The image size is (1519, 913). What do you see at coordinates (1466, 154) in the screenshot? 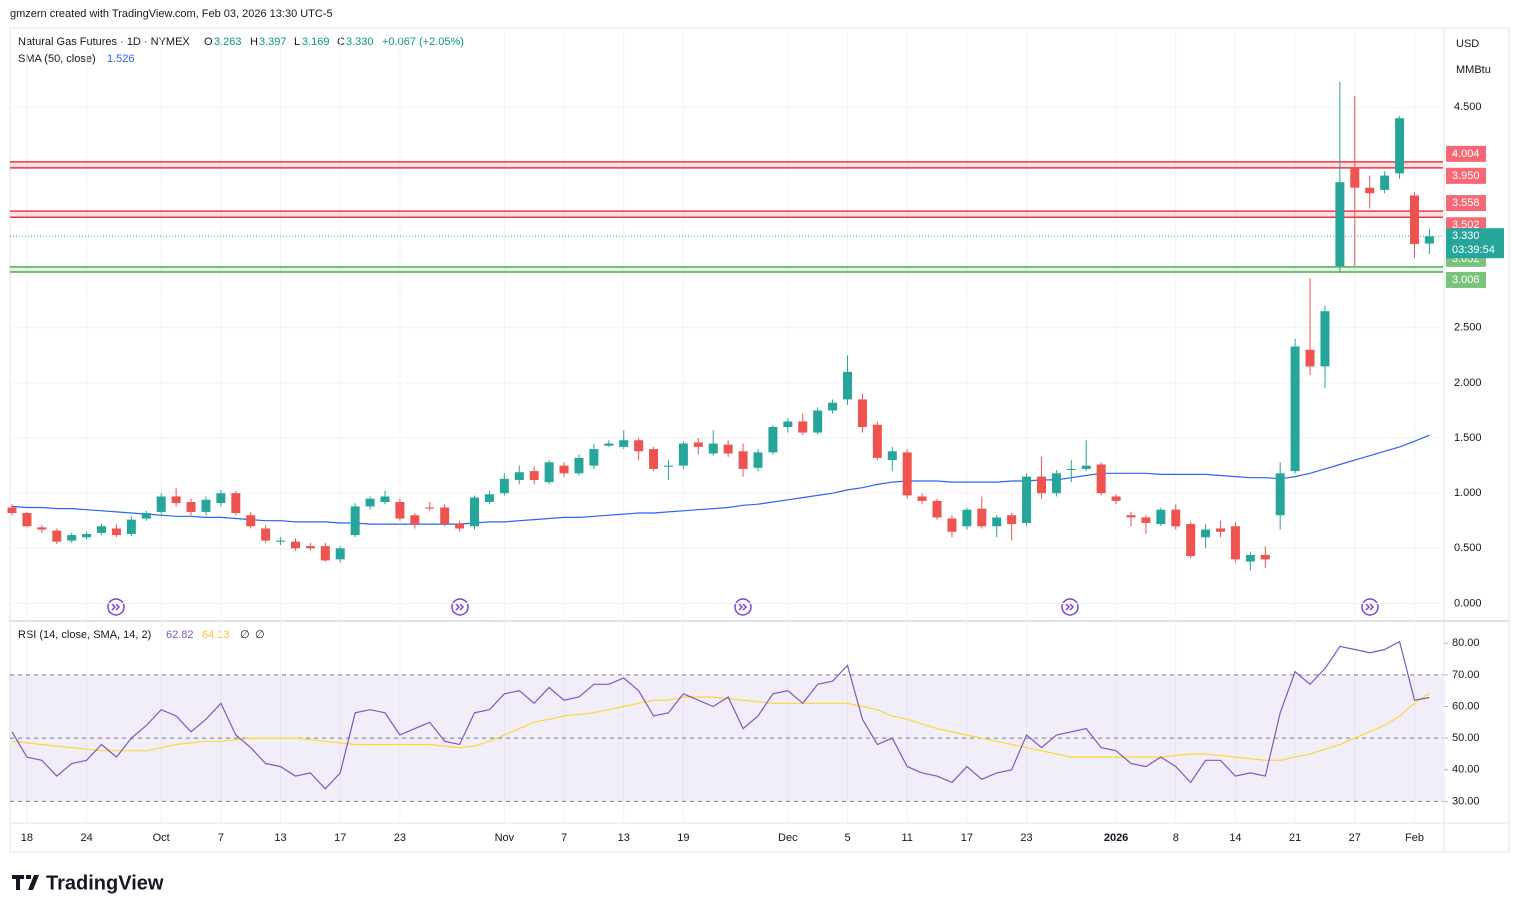
I see `level-label: 4.004` at bounding box center [1466, 154].